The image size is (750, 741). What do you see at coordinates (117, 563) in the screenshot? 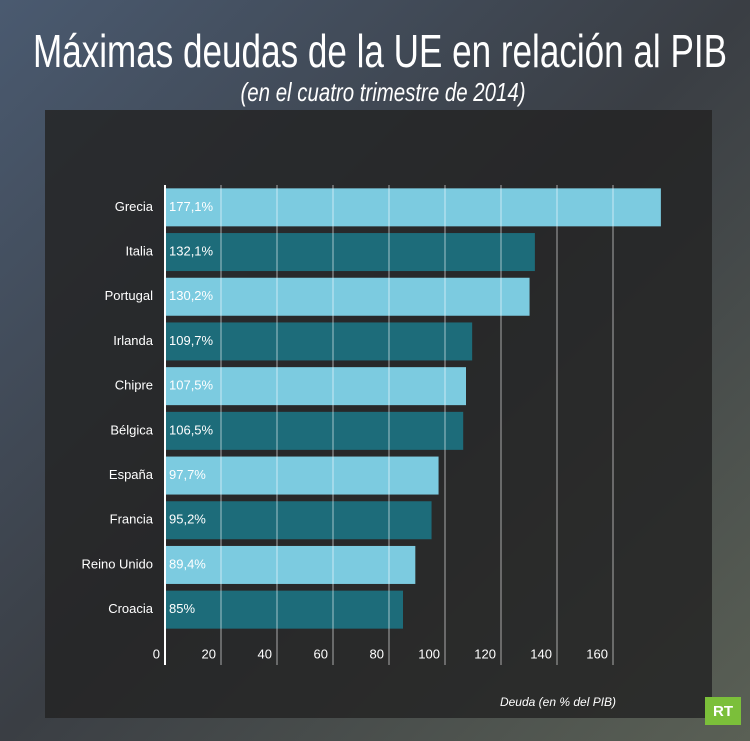
I see `category-label: Reino Unido` at bounding box center [117, 563].